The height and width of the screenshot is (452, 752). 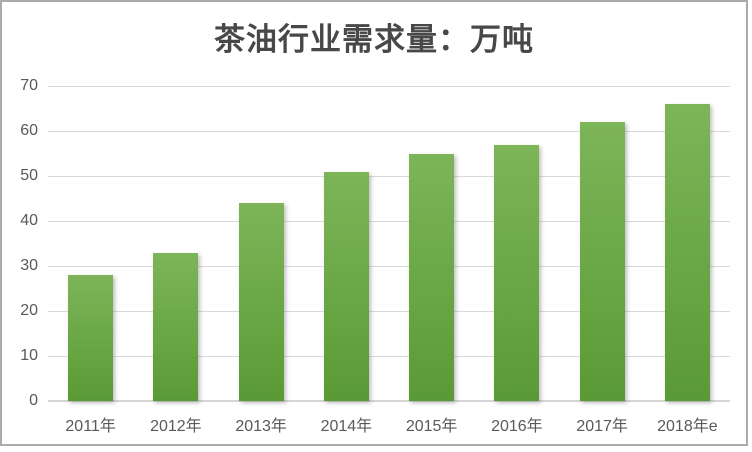 What do you see at coordinates (687, 252) in the screenshot?
I see `bar-2018年e` at bounding box center [687, 252].